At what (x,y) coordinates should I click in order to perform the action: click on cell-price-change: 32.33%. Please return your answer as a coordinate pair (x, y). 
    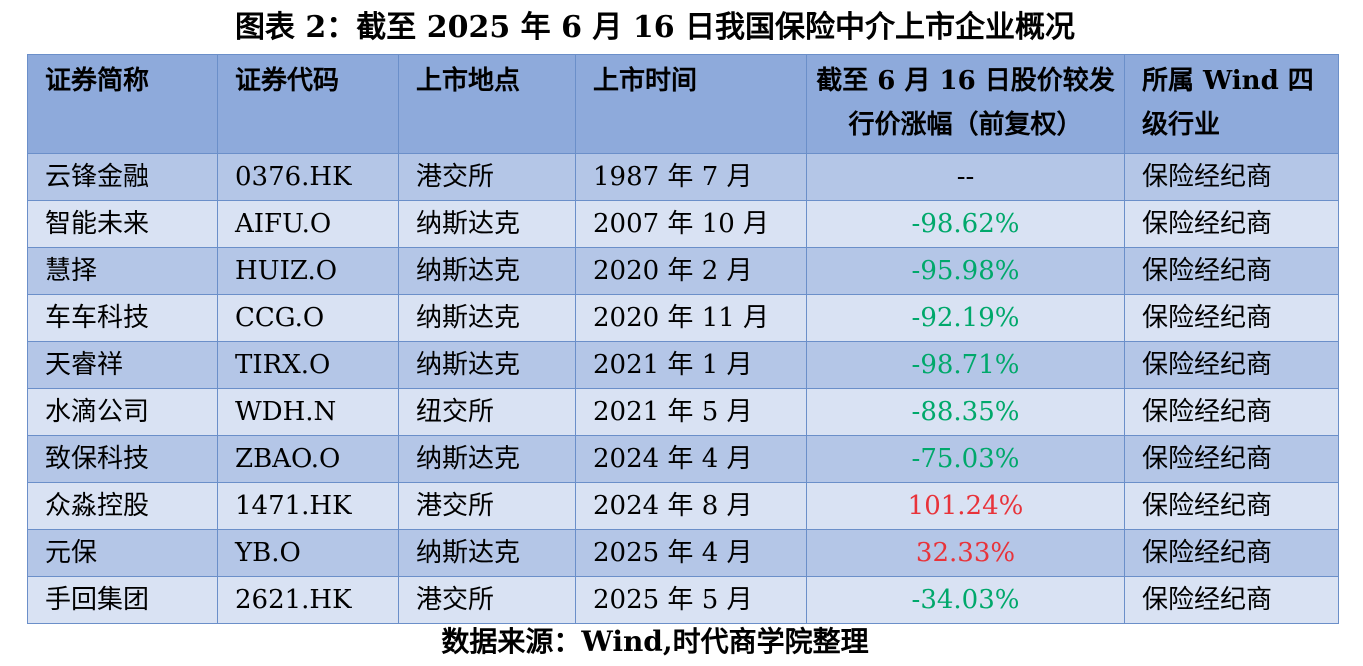
    Looking at the image, I should click on (965, 553).